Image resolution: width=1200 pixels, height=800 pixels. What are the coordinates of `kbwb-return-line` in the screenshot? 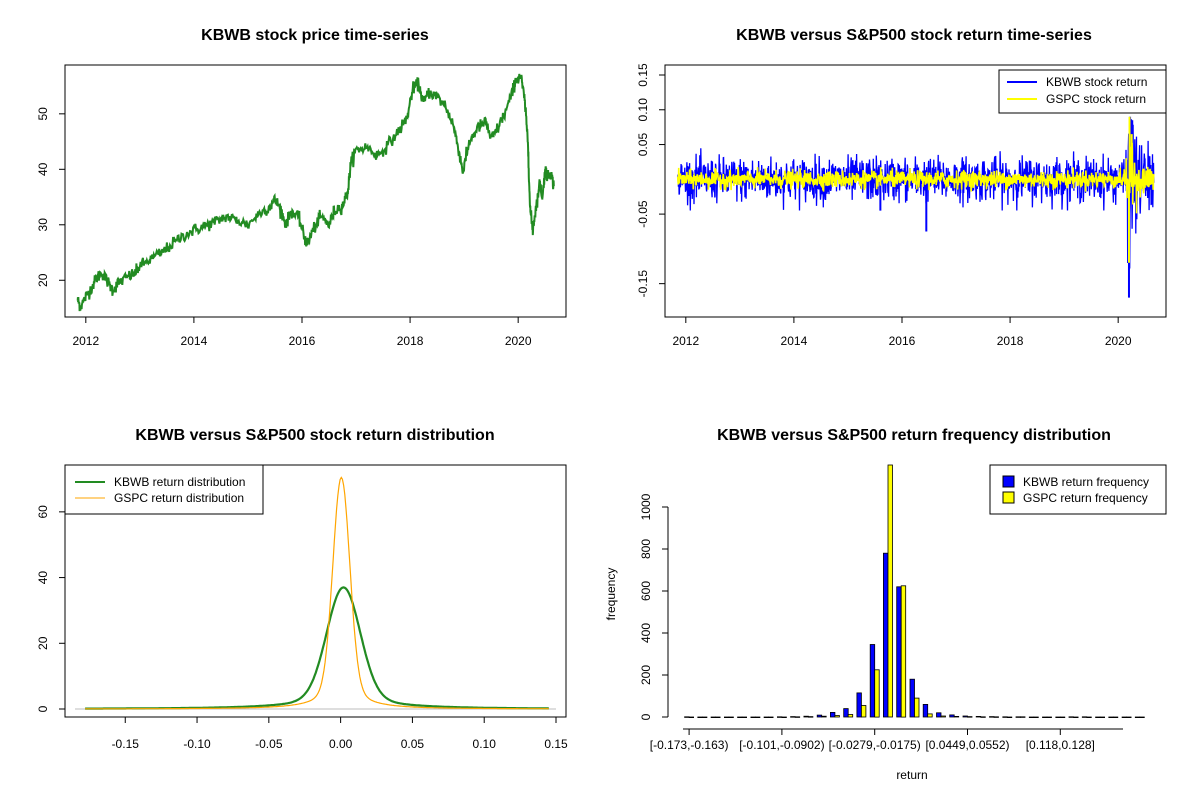 It's located at (916, 194).